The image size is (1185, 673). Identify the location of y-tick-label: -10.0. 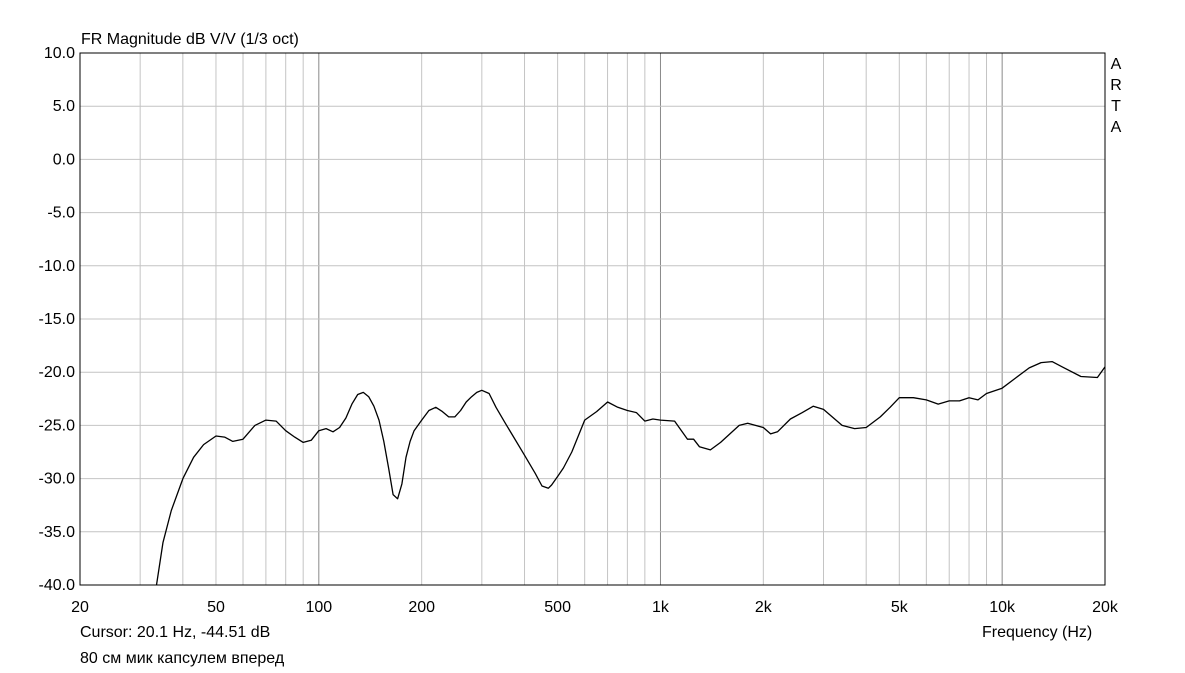
(57, 266).